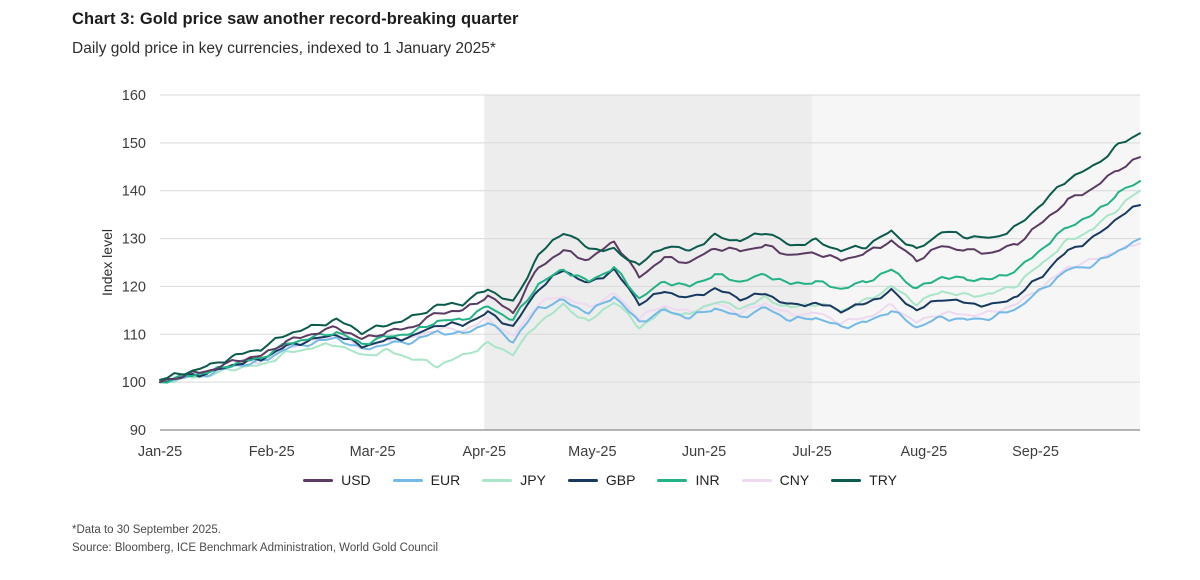 The height and width of the screenshot is (580, 1200). I want to click on svg-text: 150, so click(134, 144).